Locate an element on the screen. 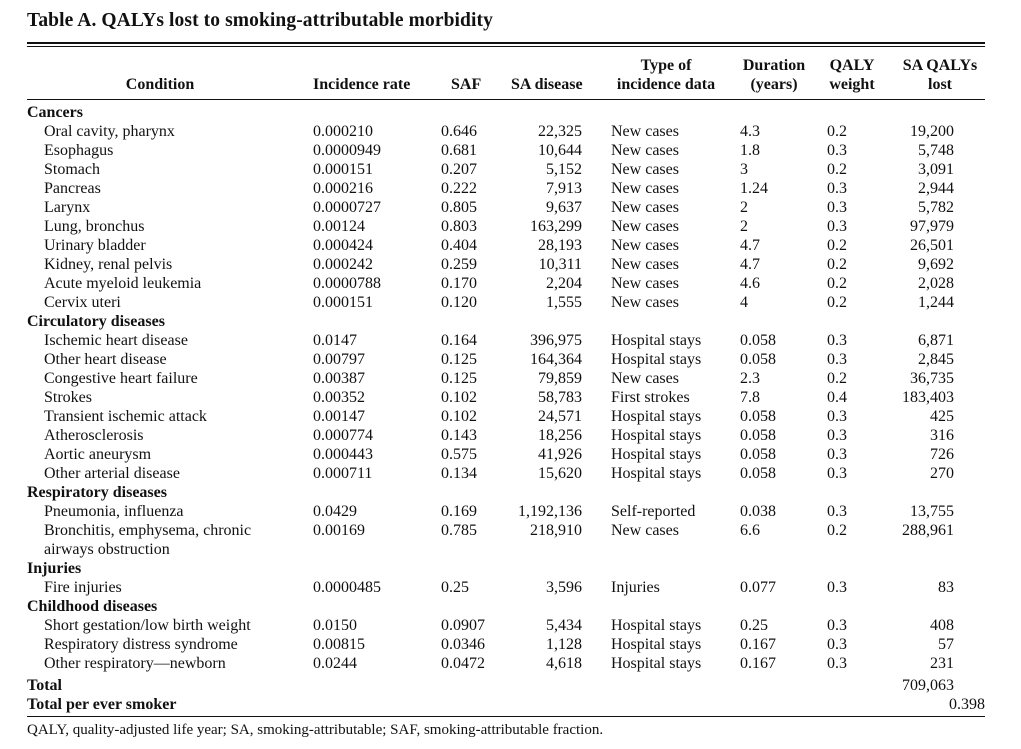 Image resolution: width=1021 pixels, height=749 pixels. qalys-lost-cell: 13,755 is located at coordinates (932, 511).